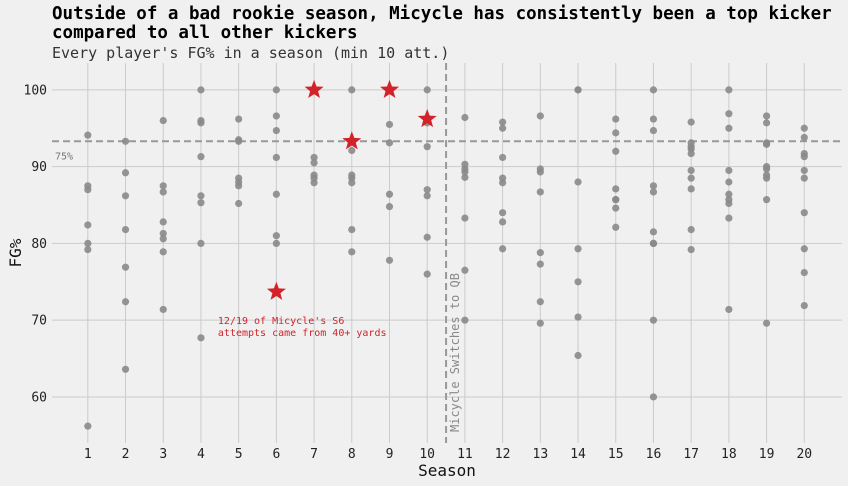 This screenshot has height=486, width=848. What do you see at coordinates (541, 454) in the screenshot?
I see `x-tick-label: 13` at bounding box center [541, 454].